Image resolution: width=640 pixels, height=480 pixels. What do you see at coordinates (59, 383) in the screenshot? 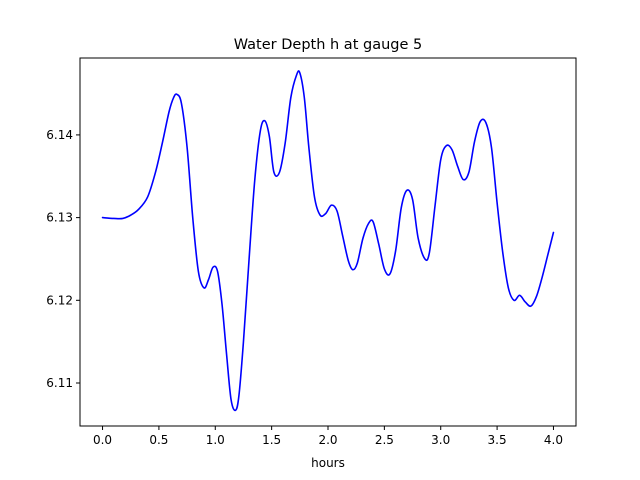
I see `y-tick-label: 6.11` at bounding box center [59, 383].